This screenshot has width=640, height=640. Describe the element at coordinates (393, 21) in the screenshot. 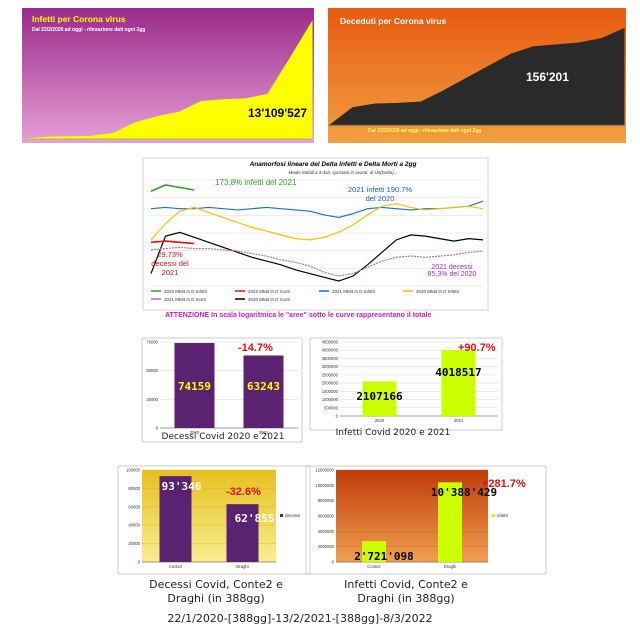

I see `chart-title: Deceduti per Corona virus` at that location.